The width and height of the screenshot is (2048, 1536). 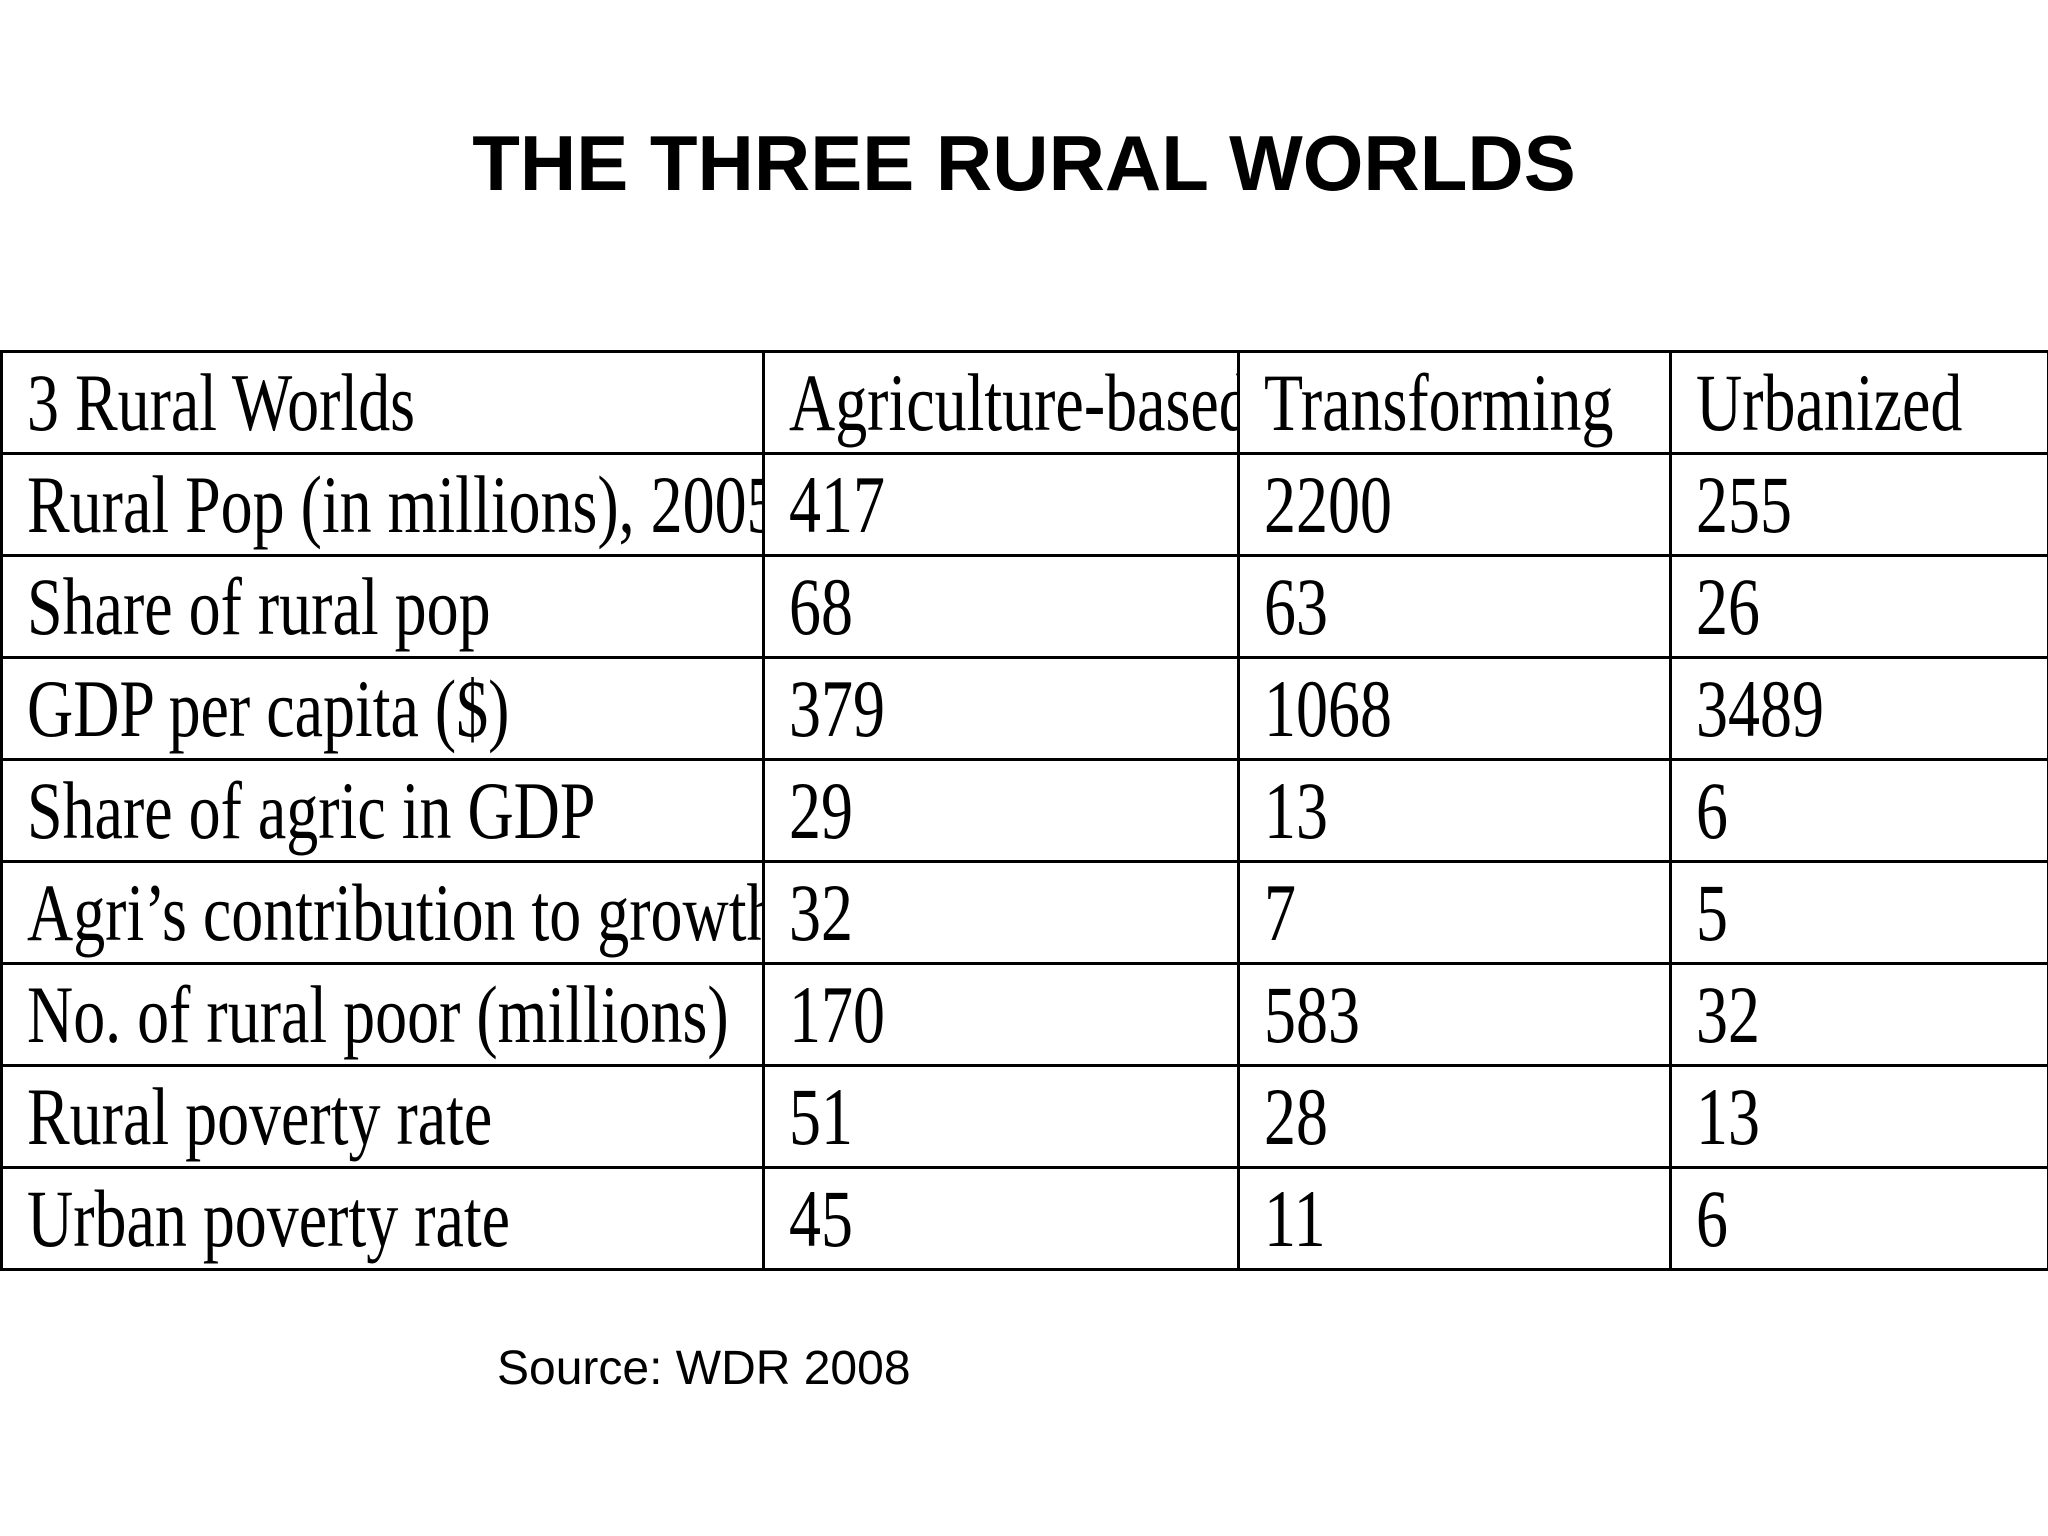 What do you see at coordinates (382, 1116) in the screenshot?
I see `row-label-cell: Rural poverty rate` at bounding box center [382, 1116].